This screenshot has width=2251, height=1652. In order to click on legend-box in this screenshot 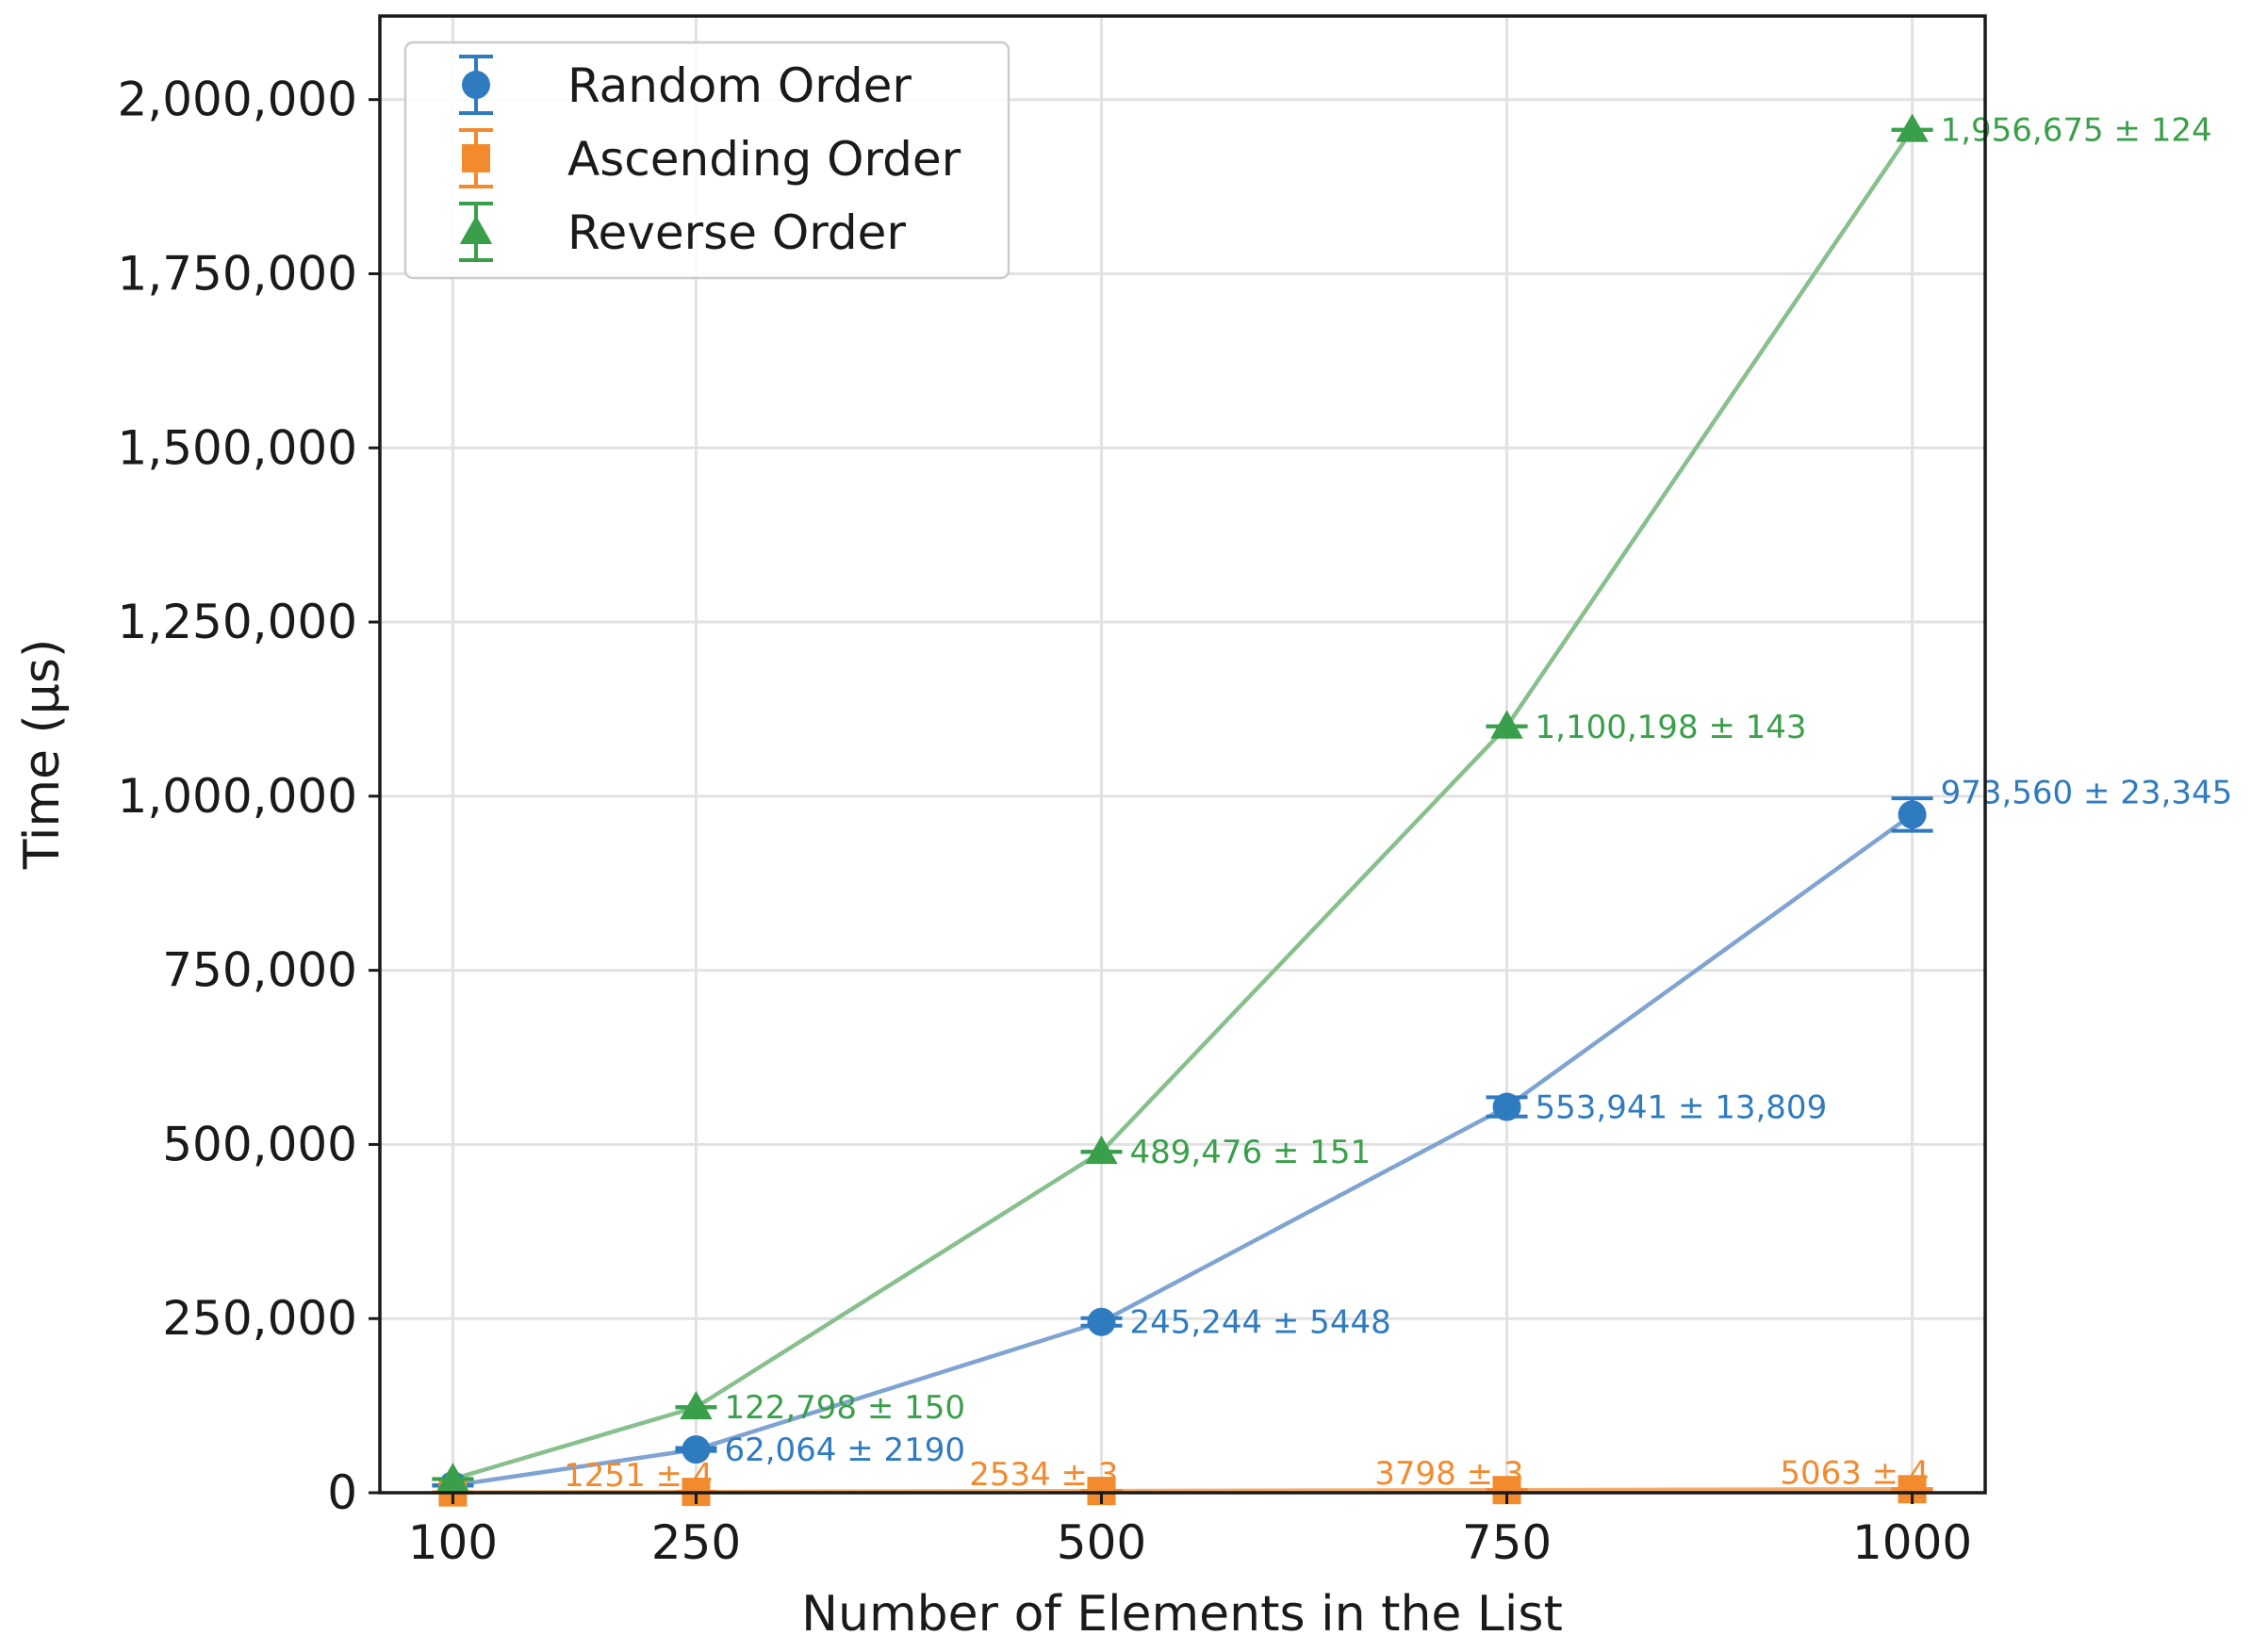, I will do `click(706, 160)`.